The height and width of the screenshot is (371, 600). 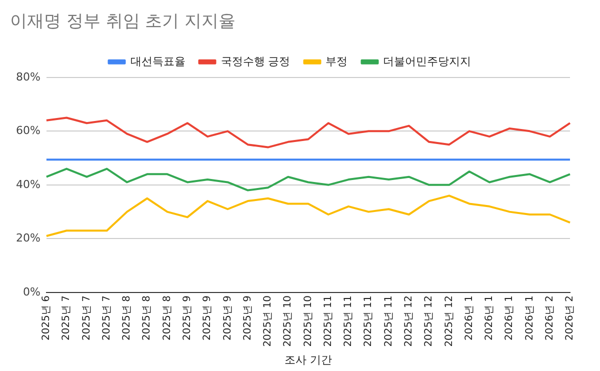 I want to click on chart-title: 이재명 정부 취임 초기 지지율, so click(x=123, y=22).